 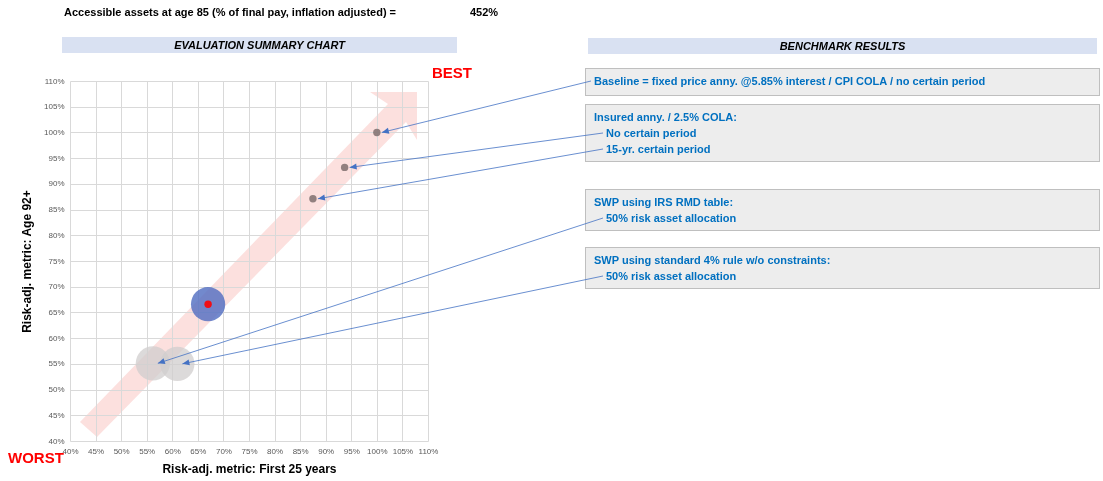 I want to click on x-tick-label: 90%, so click(x=326, y=451).